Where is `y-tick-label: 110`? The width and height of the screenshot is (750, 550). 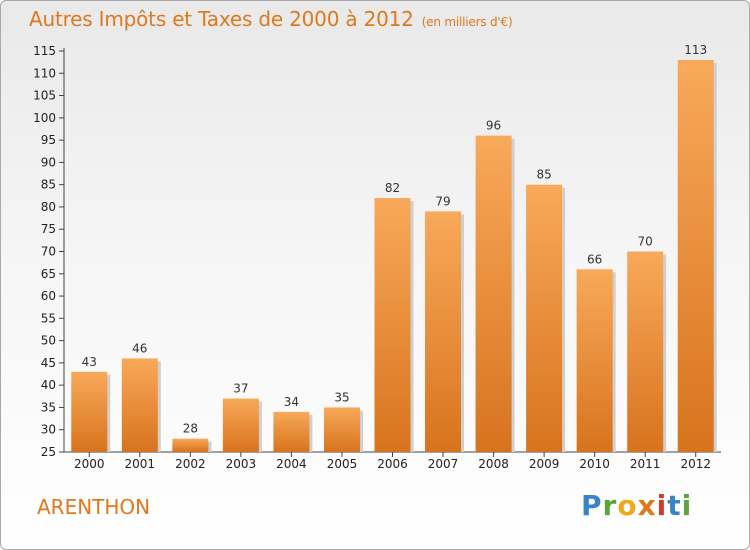 y-tick-label: 110 is located at coordinates (44, 73).